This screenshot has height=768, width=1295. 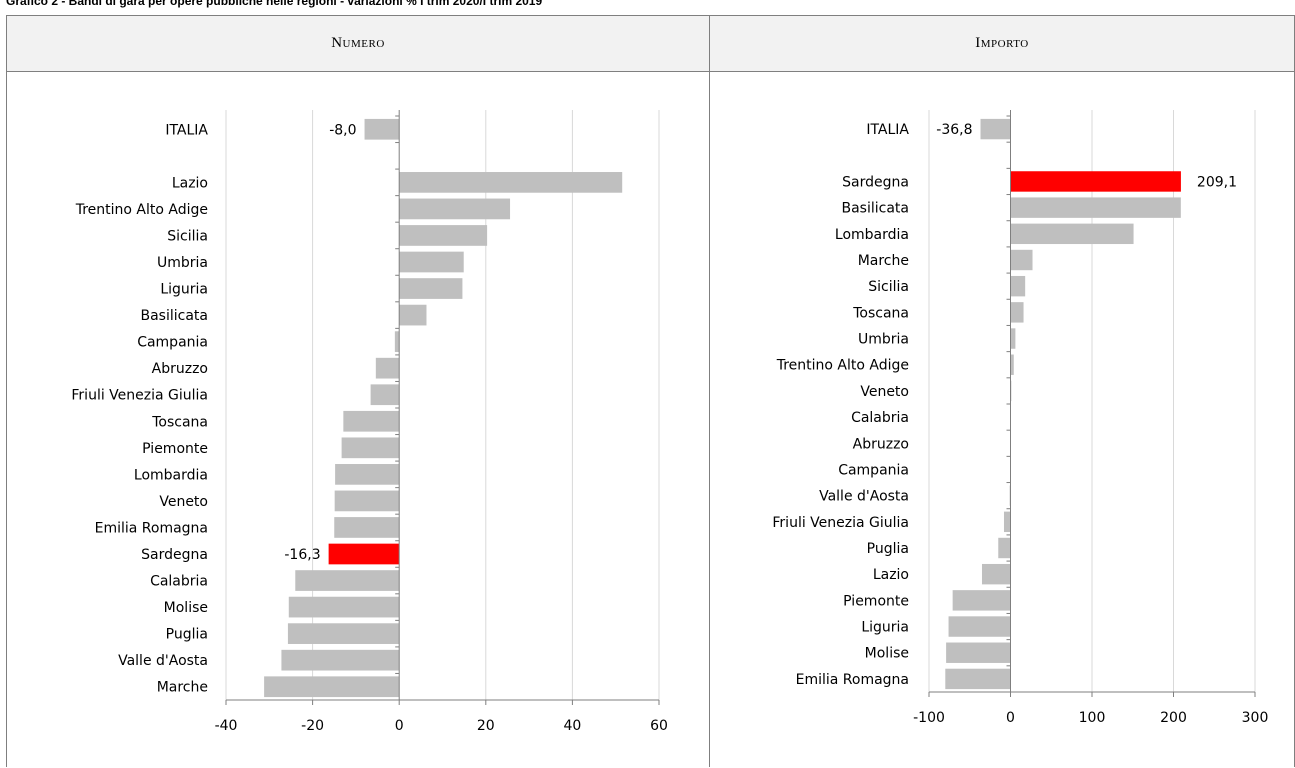 What do you see at coordinates (1002, 44) in the screenshot?
I see `panel-importo-header: Importo` at bounding box center [1002, 44].